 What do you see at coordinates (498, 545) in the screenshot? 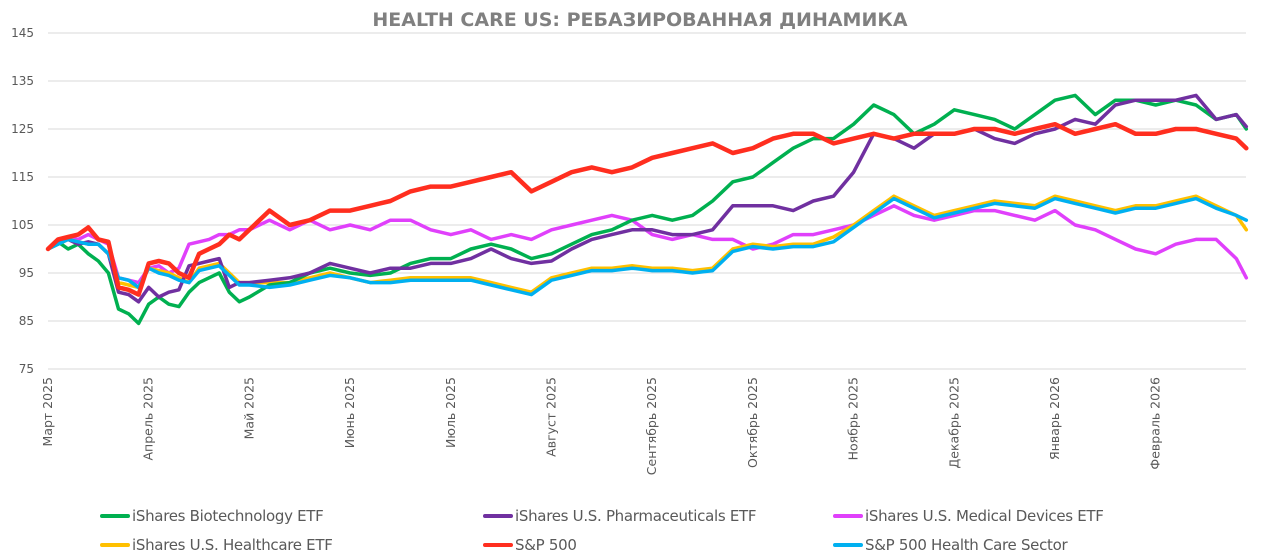
I see `legend-swatch-sp500` at bounding box center [498, 545].